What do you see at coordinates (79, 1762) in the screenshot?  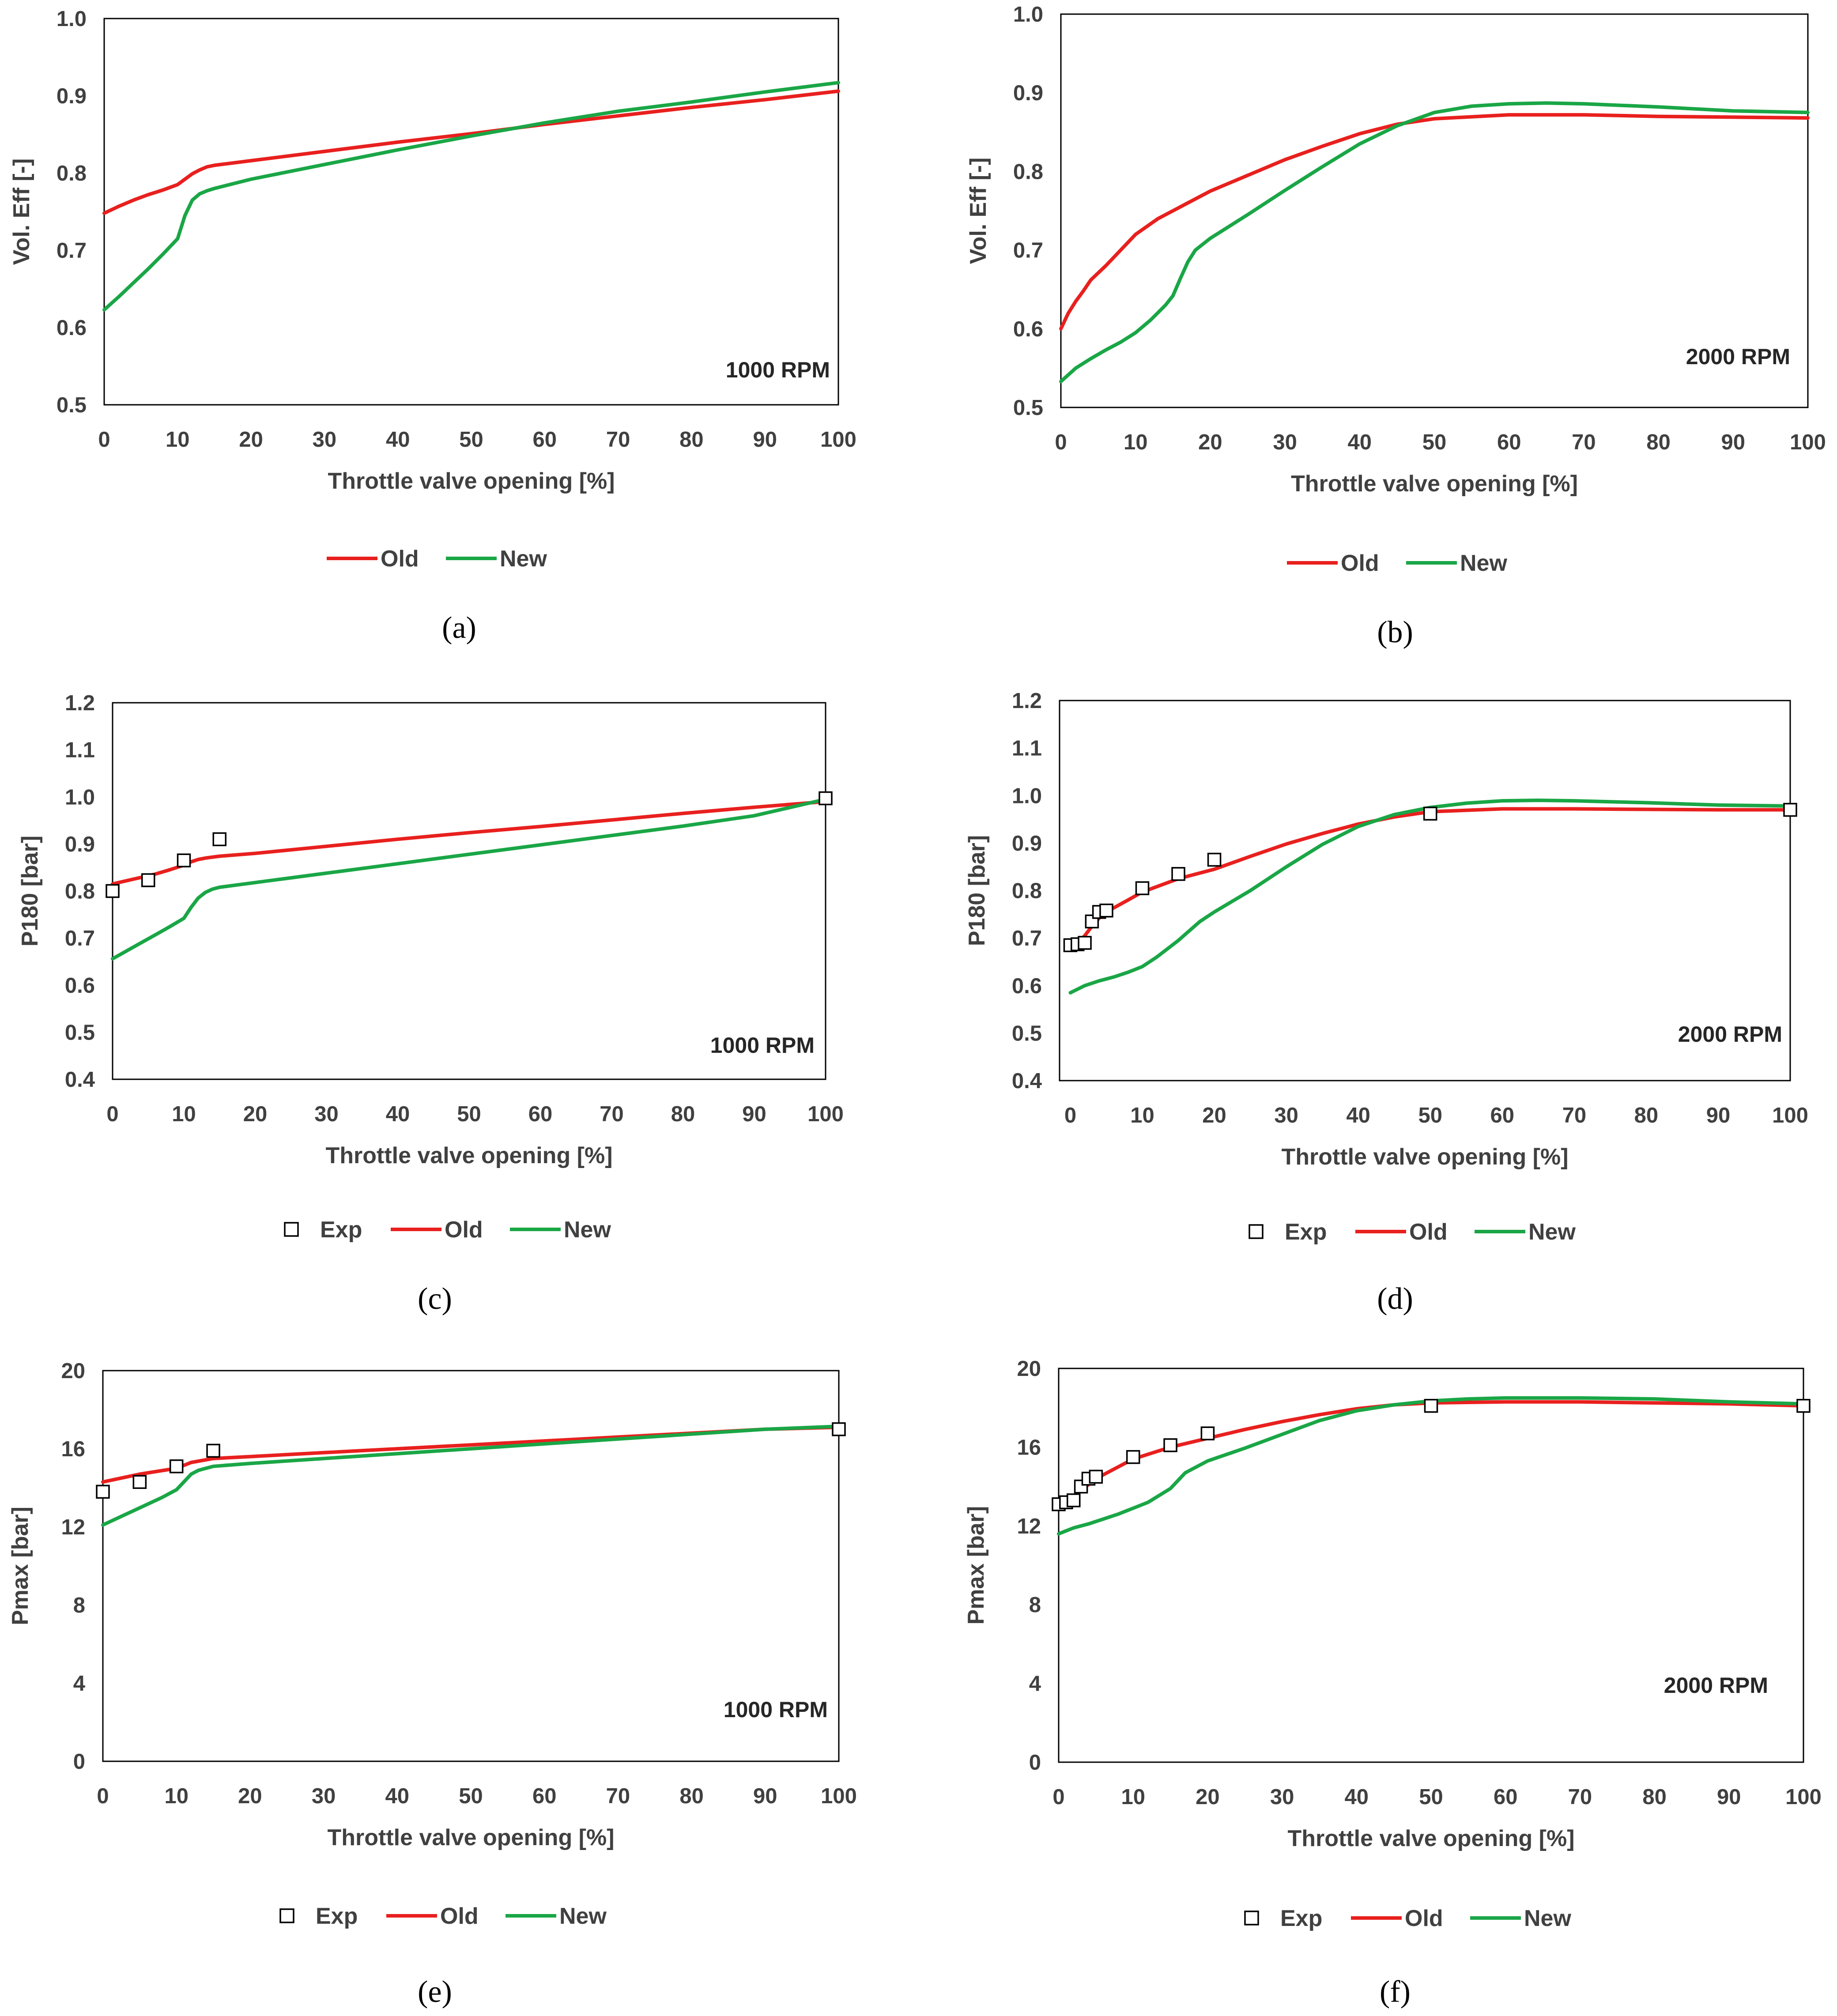 I see `y-tick-label: 0` at bounding box center [79, 1762].